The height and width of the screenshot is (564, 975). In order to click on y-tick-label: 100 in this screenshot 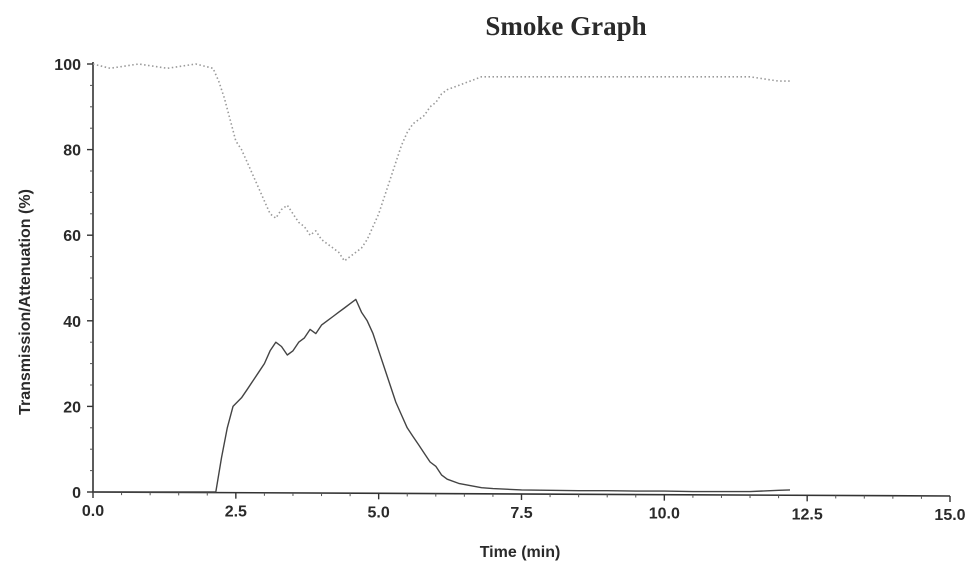, I will do `click(67, 65)`.